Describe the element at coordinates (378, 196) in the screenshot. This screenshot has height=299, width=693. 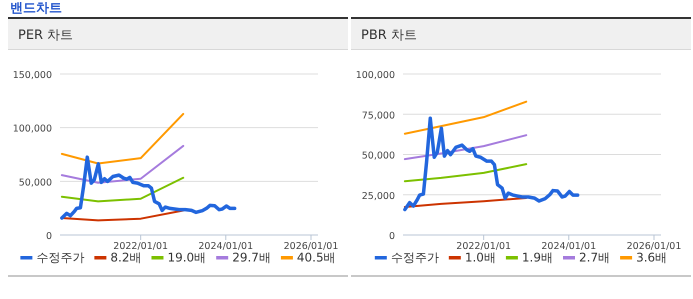
I see `y-tick-label: 25,000` at that location.